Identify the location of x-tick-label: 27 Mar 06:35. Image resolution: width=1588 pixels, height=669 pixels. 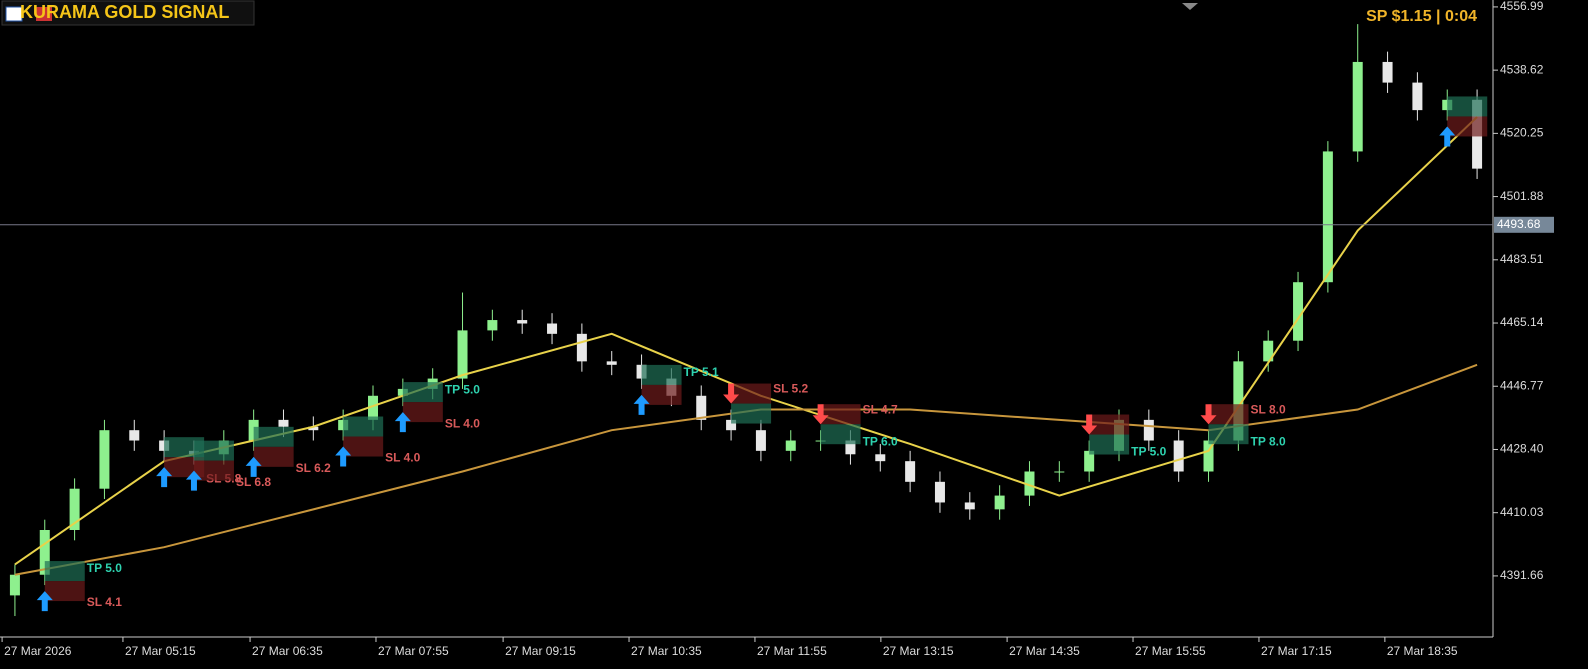
(287, 651).